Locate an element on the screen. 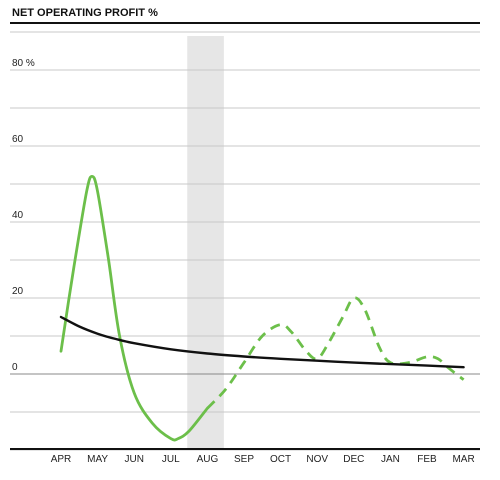 The width and height of the screenshot is (500, 480). x-tick-label: JUN is located at coordinates (133, 459).